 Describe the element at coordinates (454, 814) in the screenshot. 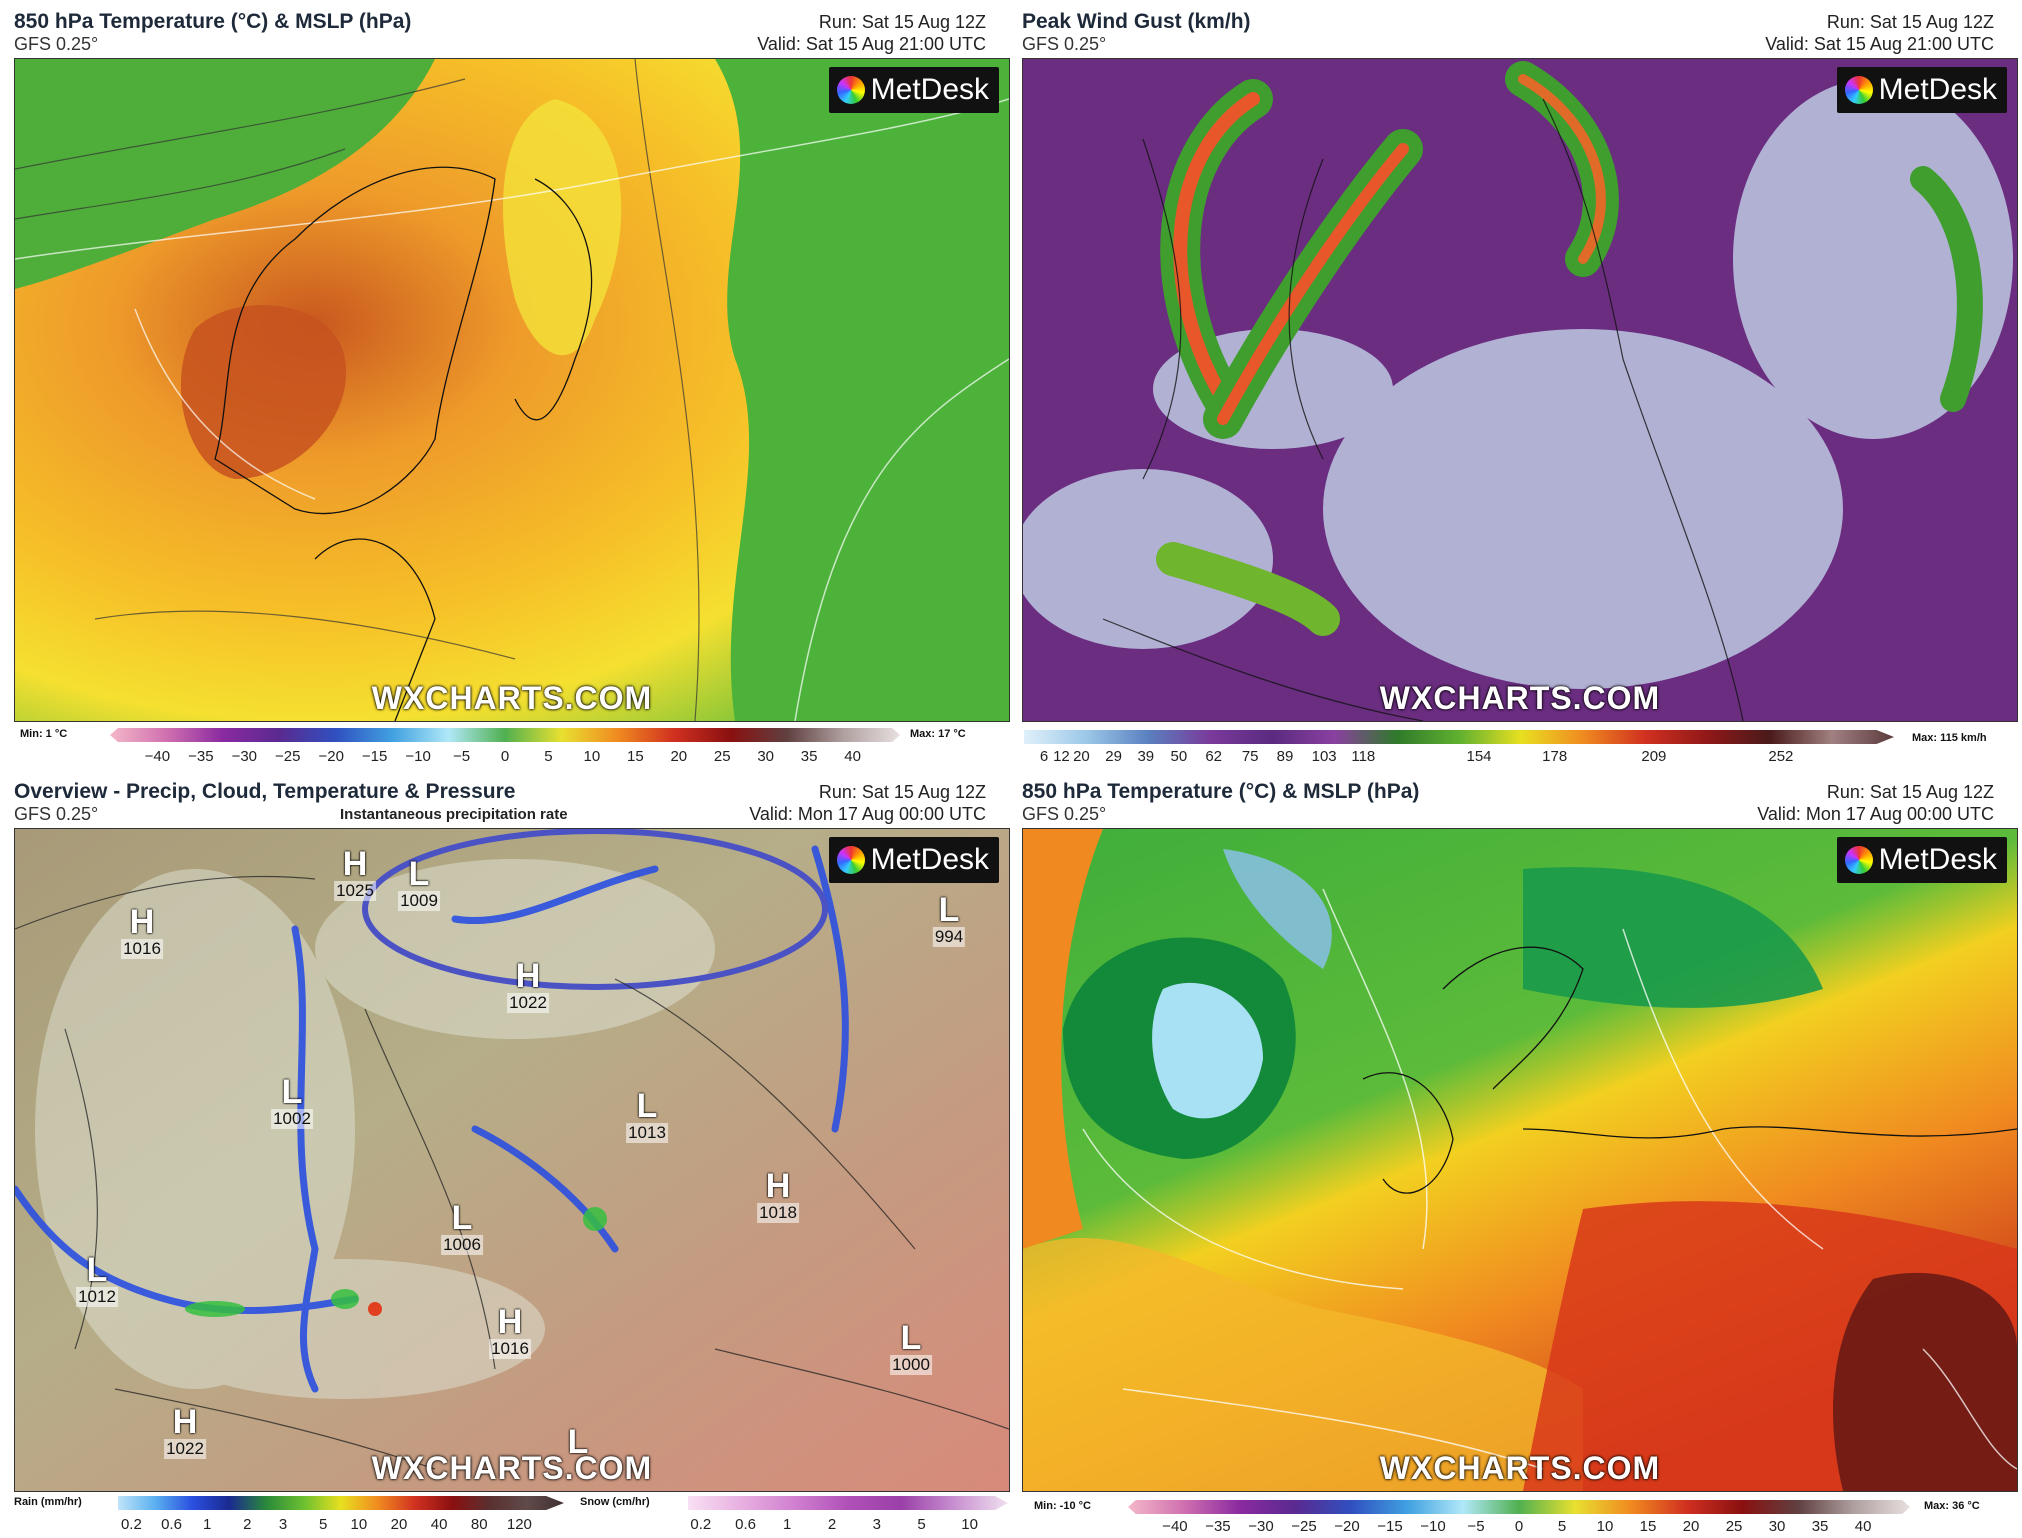

I see `panel-subtitle: Instantaneous precipitation rate` at that location.